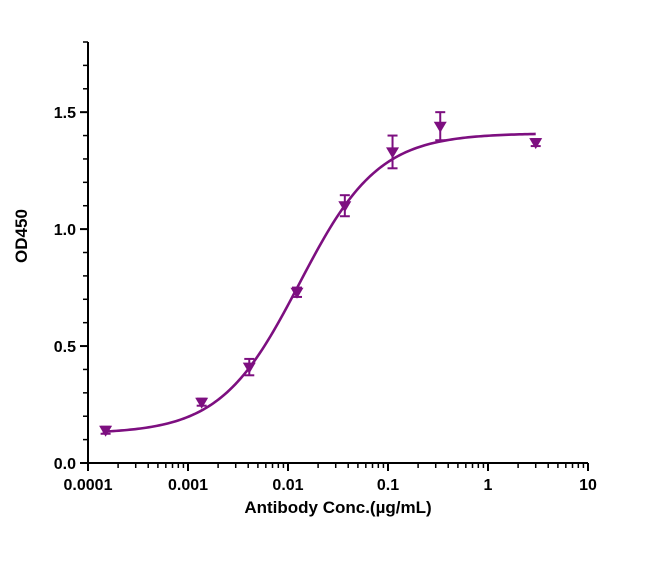  Describe the element at coordinates (488, 485) in the screenshot. I see `x-tick-label: 1` at that location.